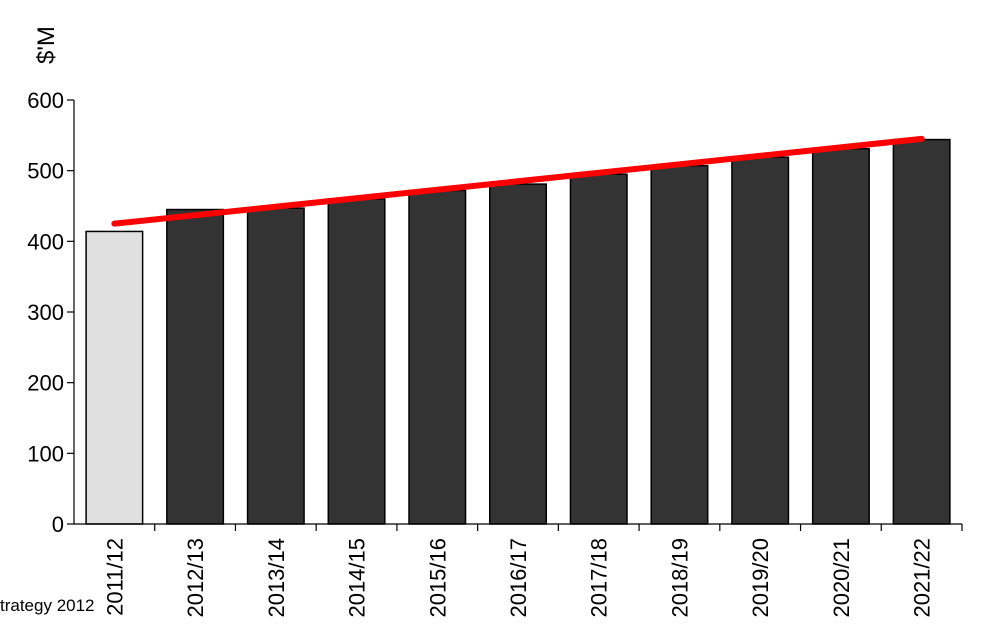 This screenshot has height=638, width=987. Describe the element at coordinates (58, 524) in the screenshot. I see `y-tick-label: 0` at that location.